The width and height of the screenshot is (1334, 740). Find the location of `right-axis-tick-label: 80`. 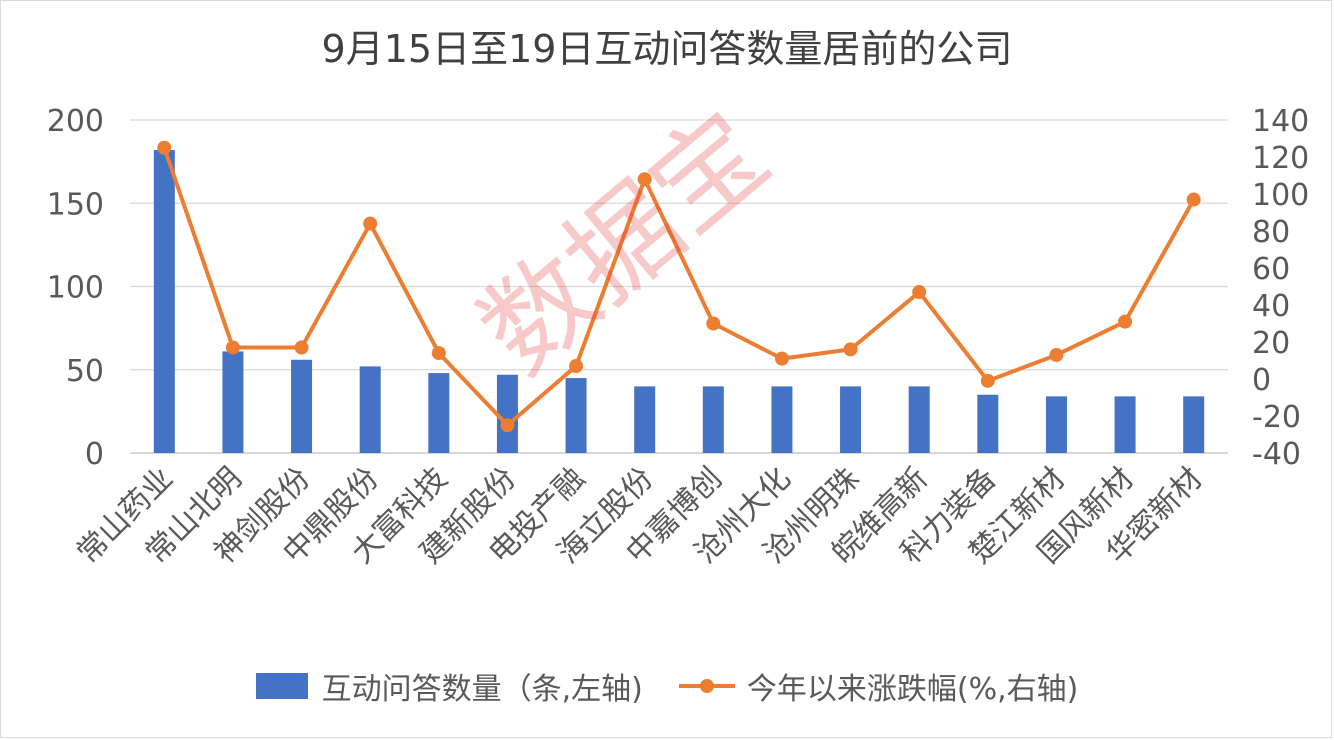

right-axis-tick-label: 80 is located at coordinates (1271, 232).